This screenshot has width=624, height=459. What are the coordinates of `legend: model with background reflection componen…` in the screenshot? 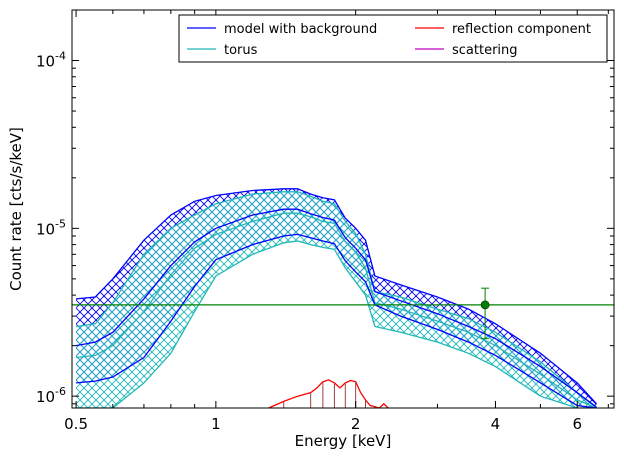 It's located at (393, 38).